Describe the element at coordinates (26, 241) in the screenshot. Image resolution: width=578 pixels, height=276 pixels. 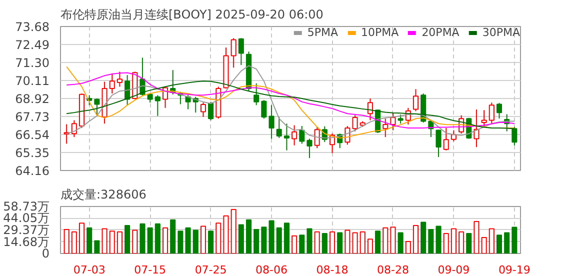
I see `y-tick-label: 14.68万` at that location.